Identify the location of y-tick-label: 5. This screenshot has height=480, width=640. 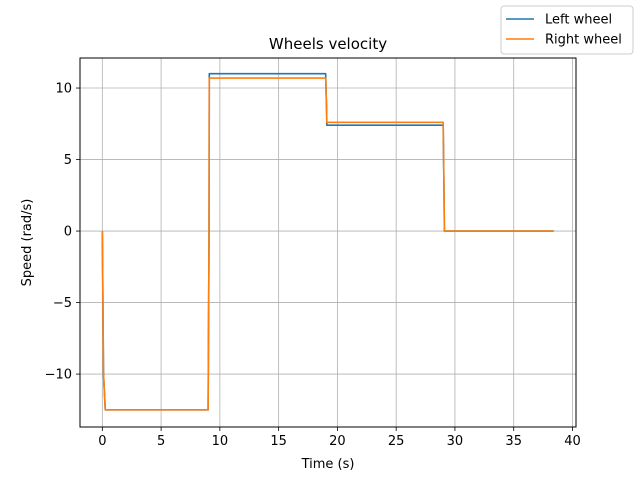
(68, 160).